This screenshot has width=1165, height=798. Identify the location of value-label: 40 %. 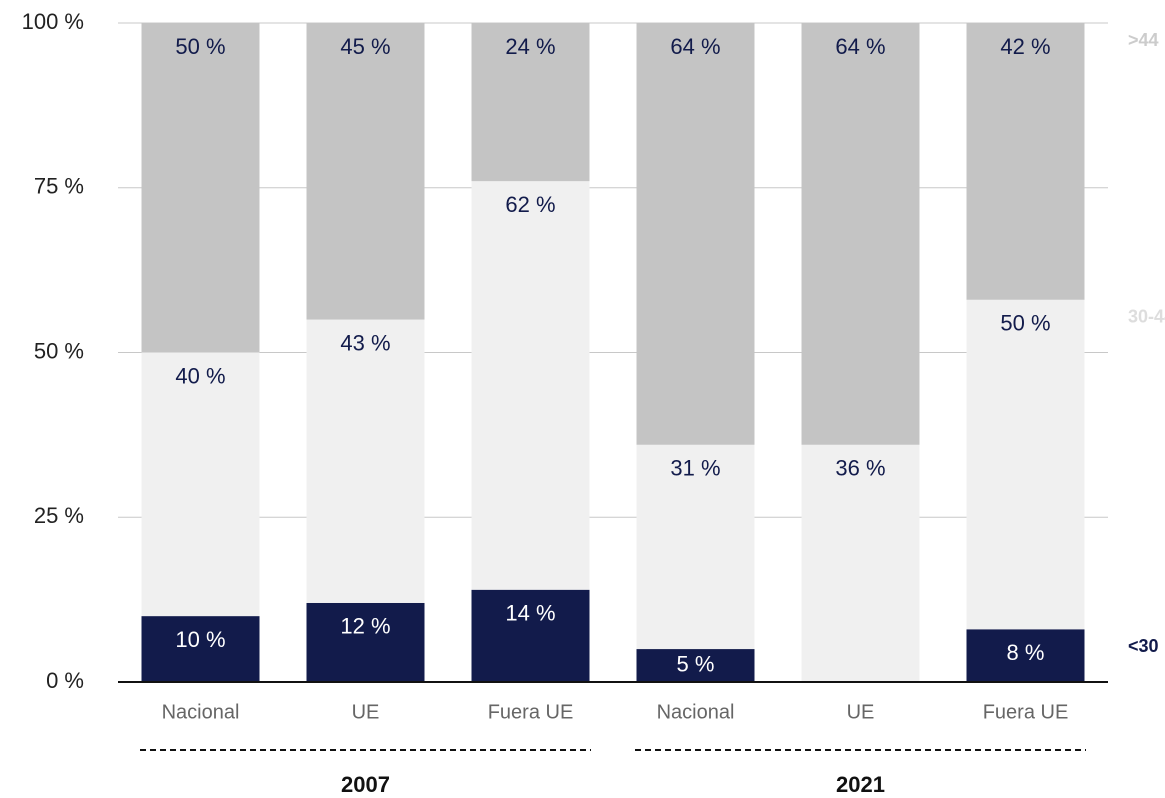
(200, 375).